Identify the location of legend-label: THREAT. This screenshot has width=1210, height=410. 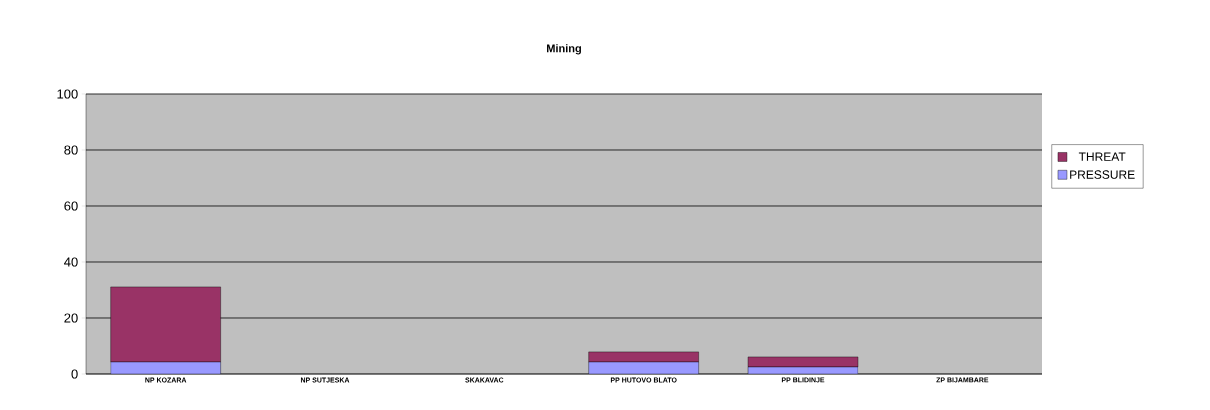
(1102, 156).